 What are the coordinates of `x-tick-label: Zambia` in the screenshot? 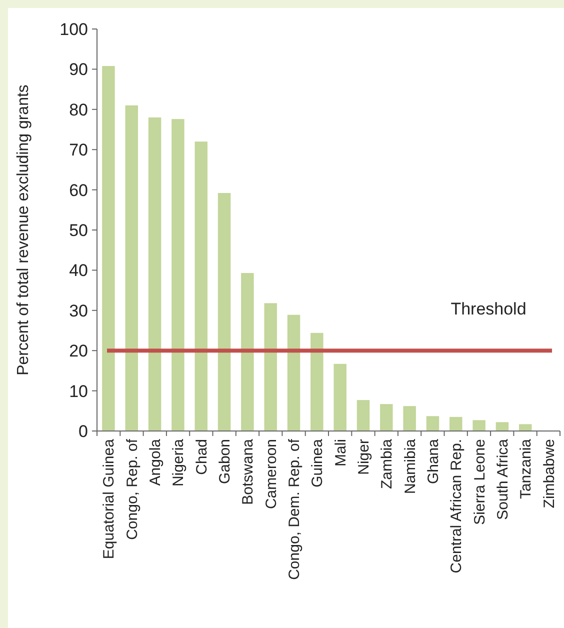 It's located at (387, 464).